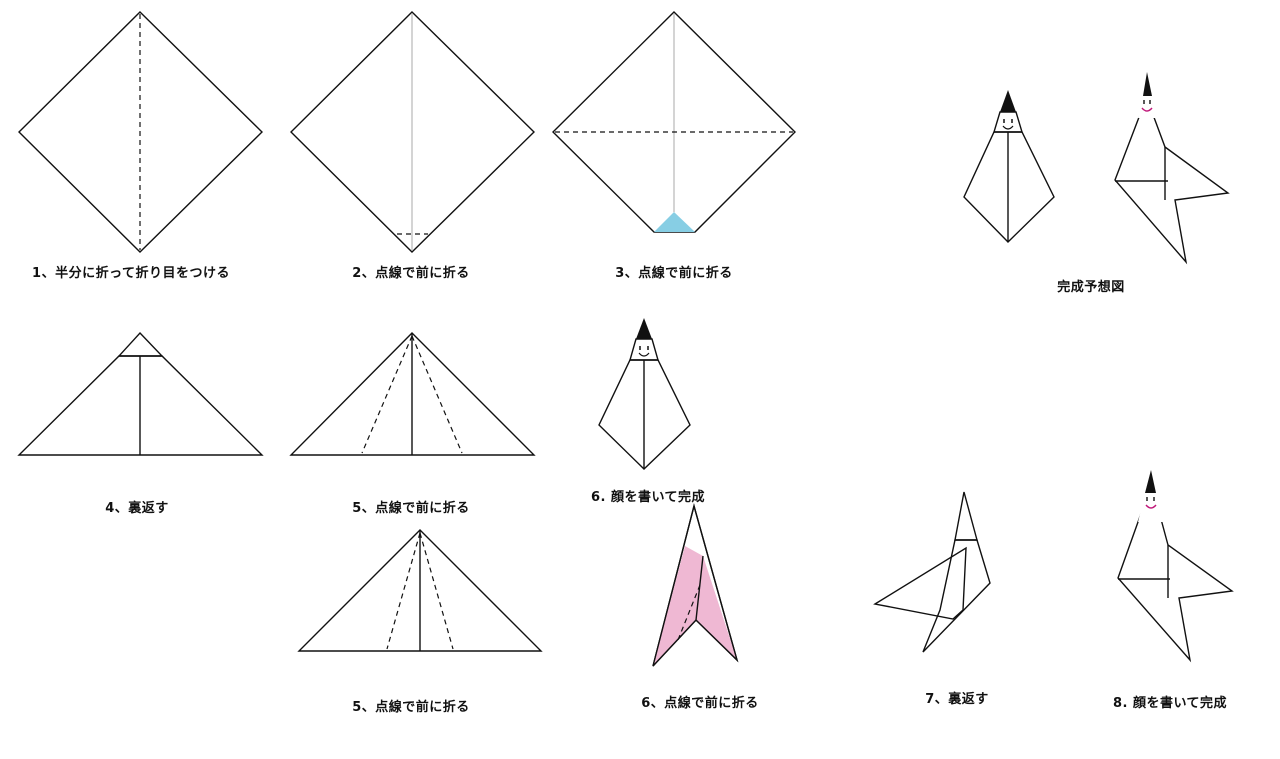 This screenshot has width=1280, height=759. I want to click on caption-step6-blue: 6. 顔を書いて完成, so click(648, 497).